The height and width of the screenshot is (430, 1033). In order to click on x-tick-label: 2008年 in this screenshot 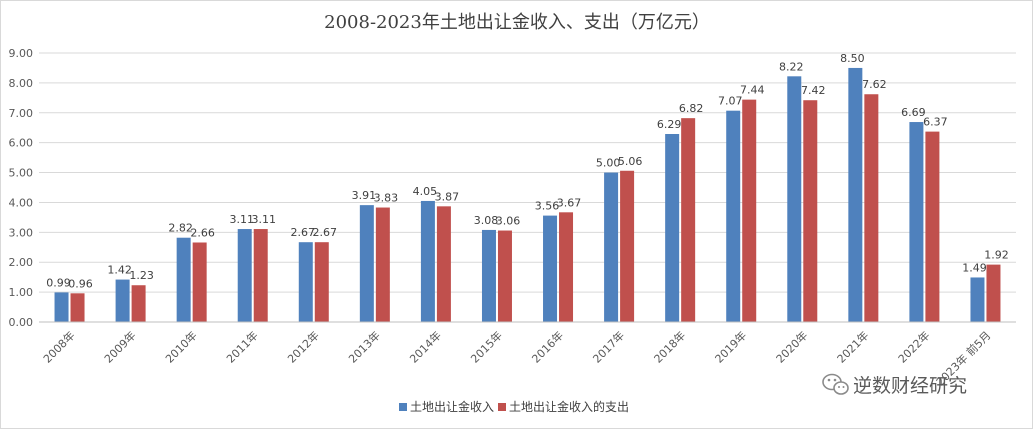, I will do `click(58, 346)`.